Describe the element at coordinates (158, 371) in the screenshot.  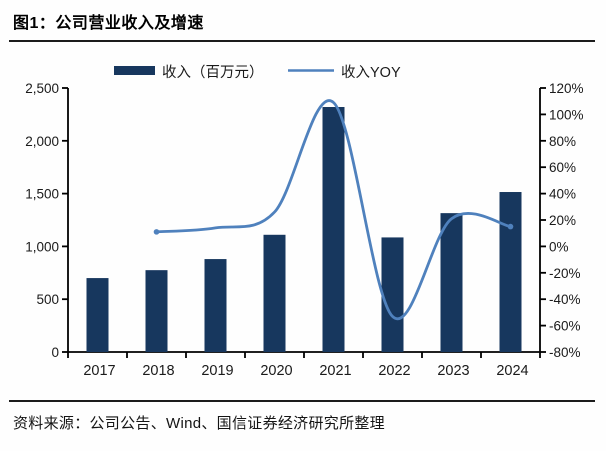
I see `x-tick-label: 2018` at that location.